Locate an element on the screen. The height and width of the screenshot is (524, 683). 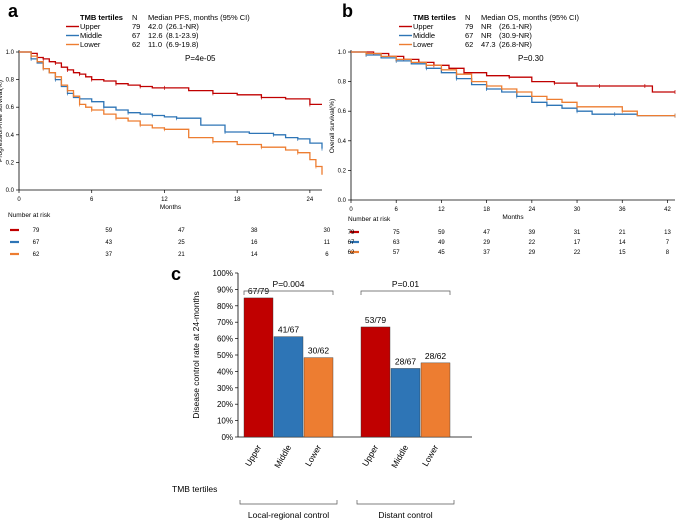
risk-count: 63 is located at coordinates (396, 243).